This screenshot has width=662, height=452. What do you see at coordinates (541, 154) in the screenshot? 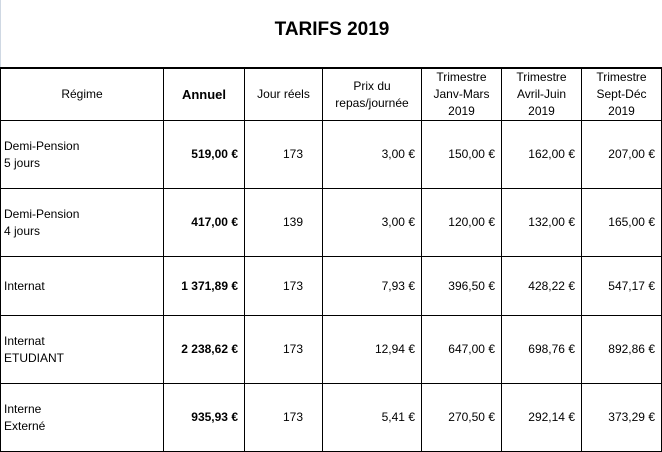
I see `cell-trimestre-2: 162,00 €` at bounding box center [541, 154].